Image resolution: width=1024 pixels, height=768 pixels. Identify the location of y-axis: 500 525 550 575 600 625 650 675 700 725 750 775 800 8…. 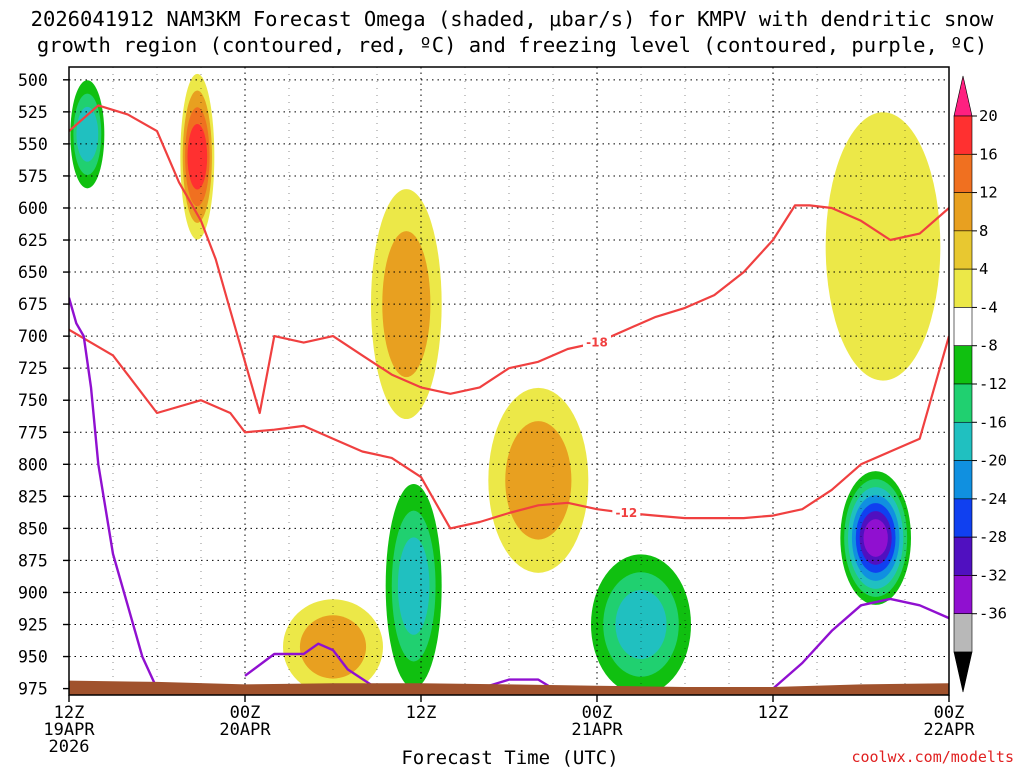
(43, 385).